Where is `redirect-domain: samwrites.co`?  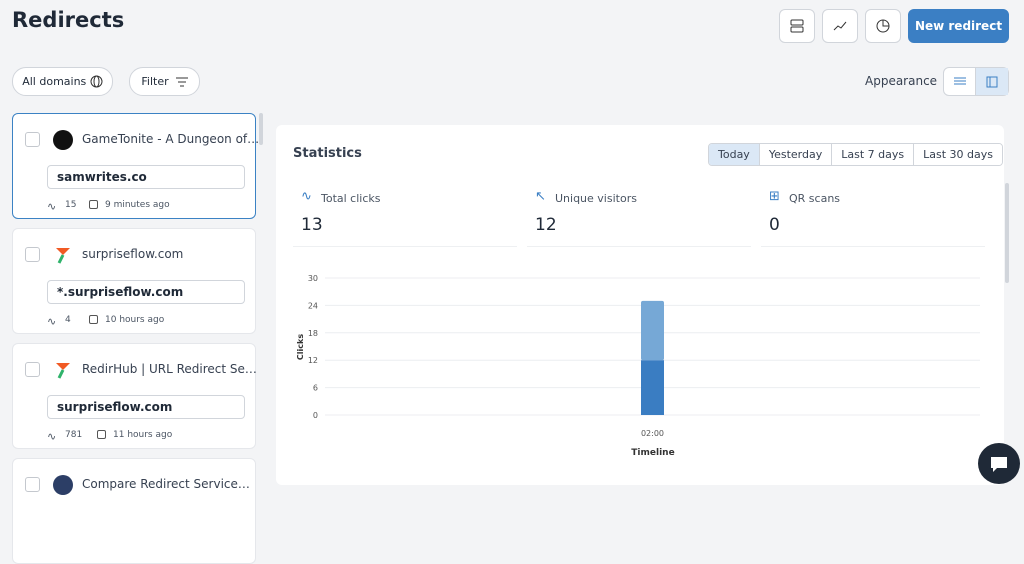 redirect-domain: samwrites.co is located at coordinates (146, 177).